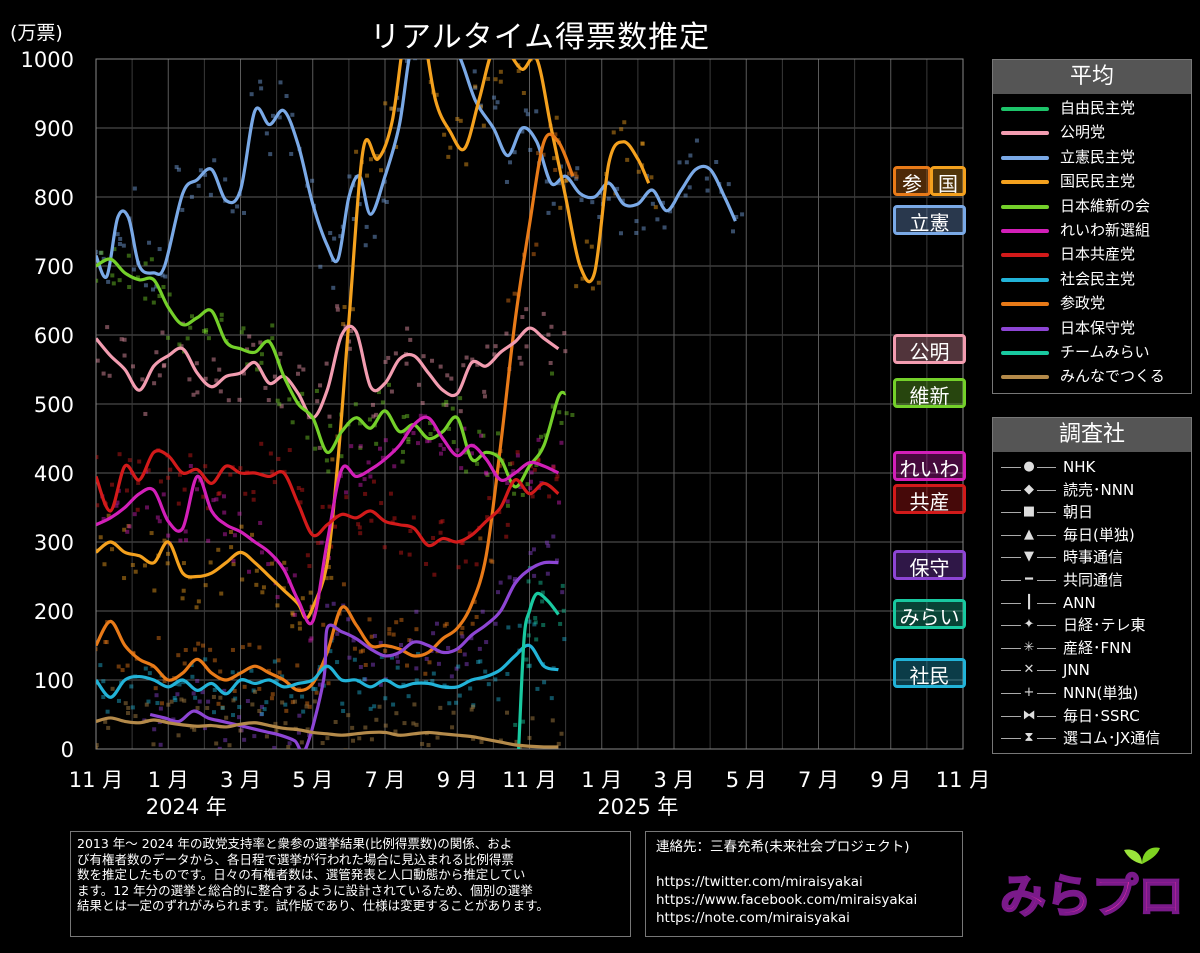 The width and height of the screenshot is (1200, 953). What do you see at coordinates (1092, 670) in the screenshot?
I see `pollster-item: ✕ JNN` at bounding box center [1092, 670].